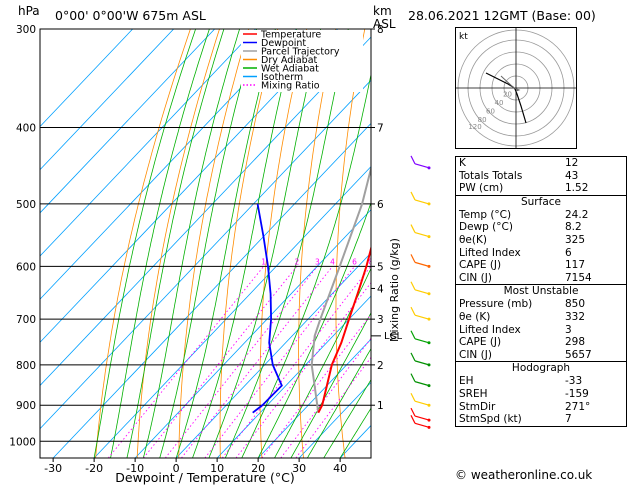 This screenshot has height=486, width=629. Describe the element at coordinates (340, 468) in the screenshot. I see `temperature-tick-label: 40` at that location.